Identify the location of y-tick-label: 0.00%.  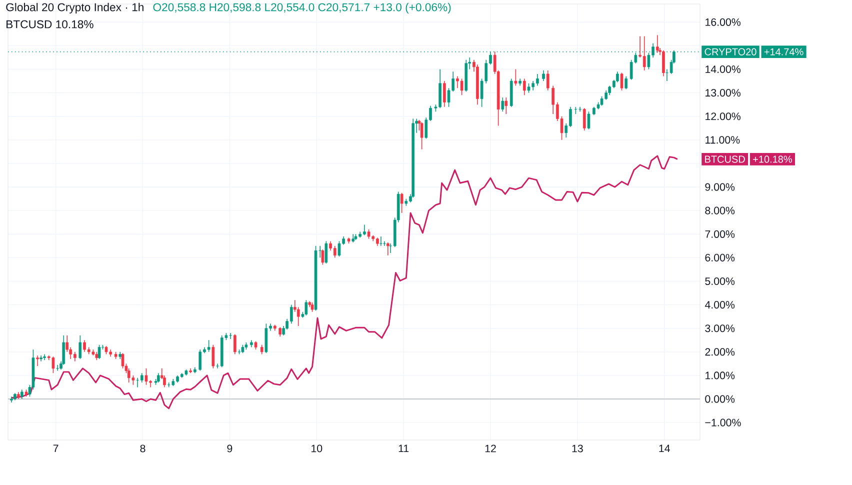
(720, 399).